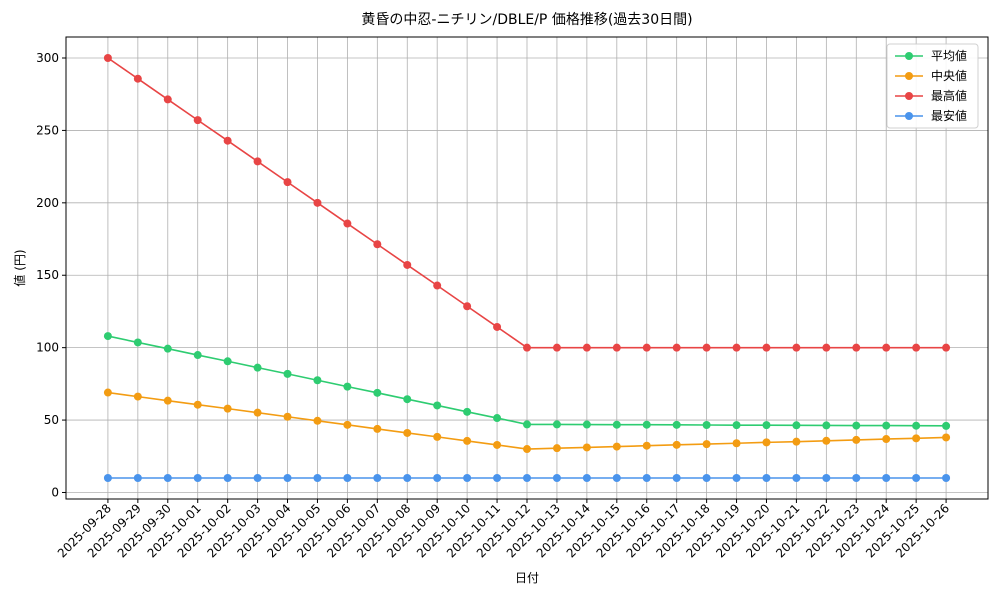  I want to click on y-tick-label: 250, so click(47, 130).